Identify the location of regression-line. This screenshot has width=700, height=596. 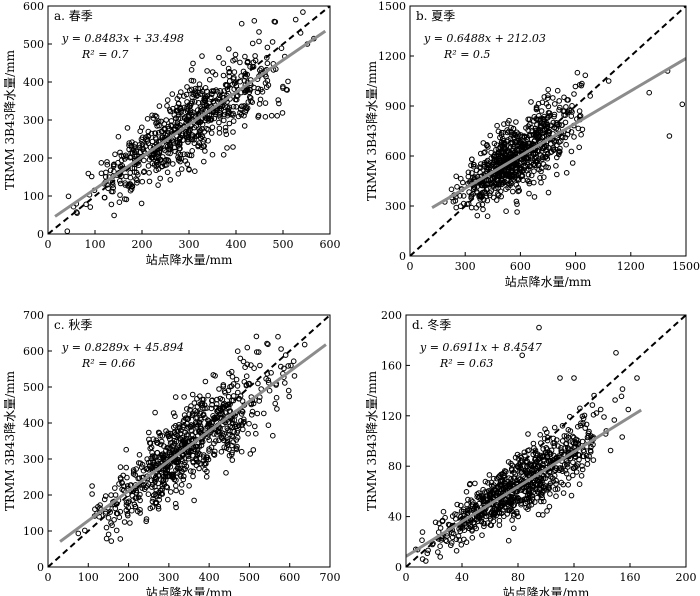
(190, 123).